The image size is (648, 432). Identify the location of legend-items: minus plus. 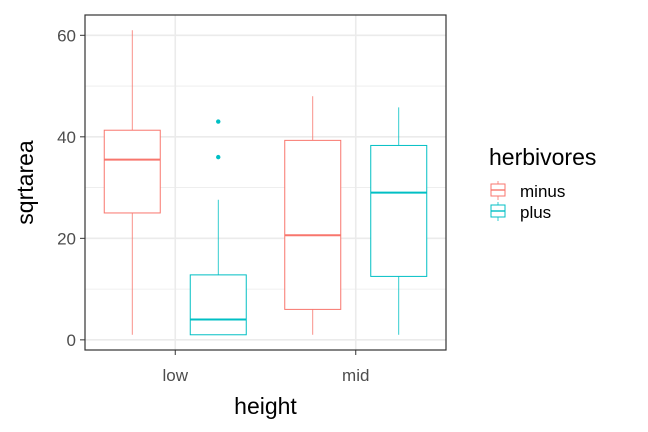
(527, 201).